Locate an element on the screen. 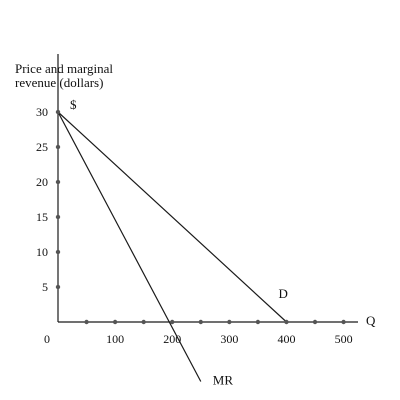 This screenshot has width=400, height=400. series-label-mr: MR is located at coordinates (223, 380).